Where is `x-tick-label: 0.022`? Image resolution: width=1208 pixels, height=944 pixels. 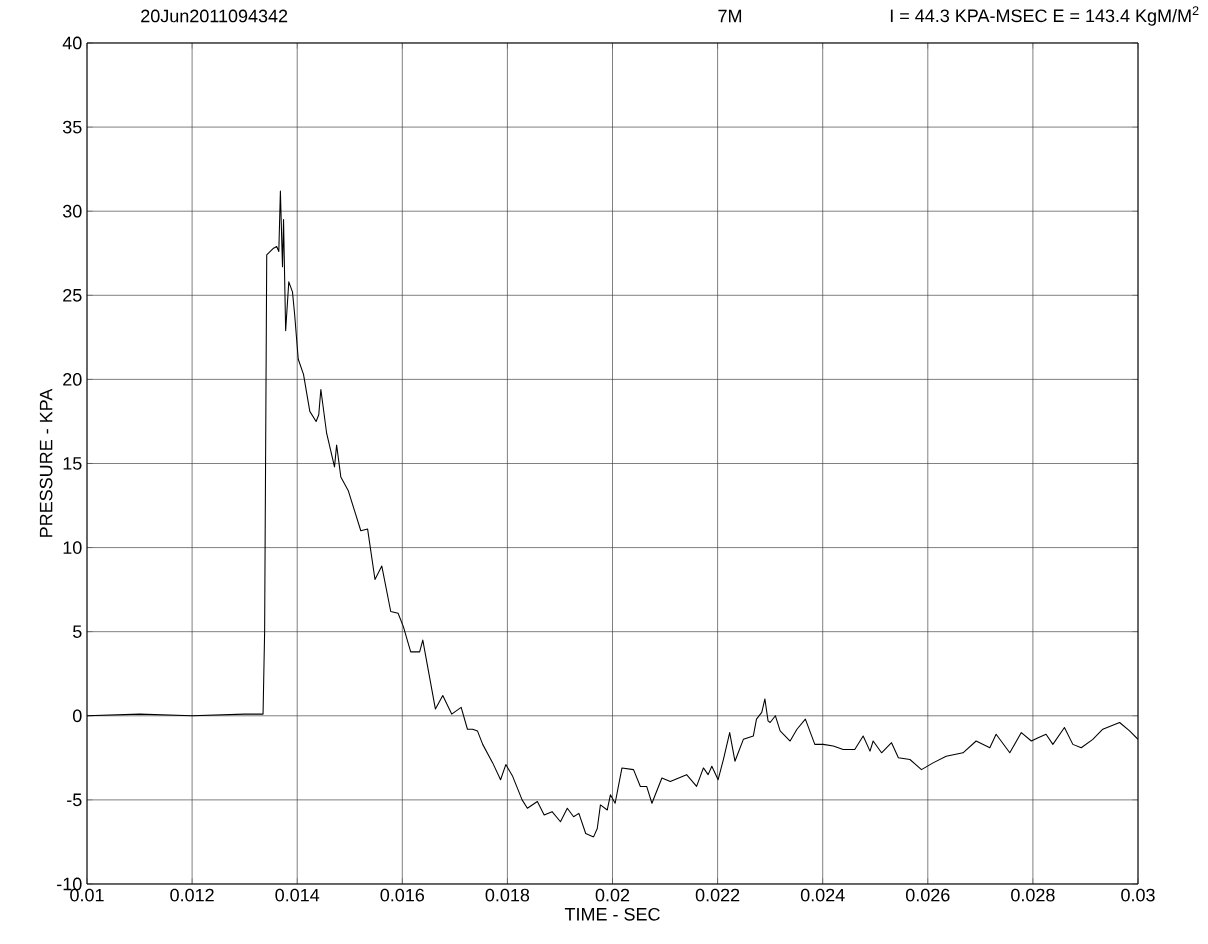
x-tick-label: 0.022 is located at coordinates (717, 895).